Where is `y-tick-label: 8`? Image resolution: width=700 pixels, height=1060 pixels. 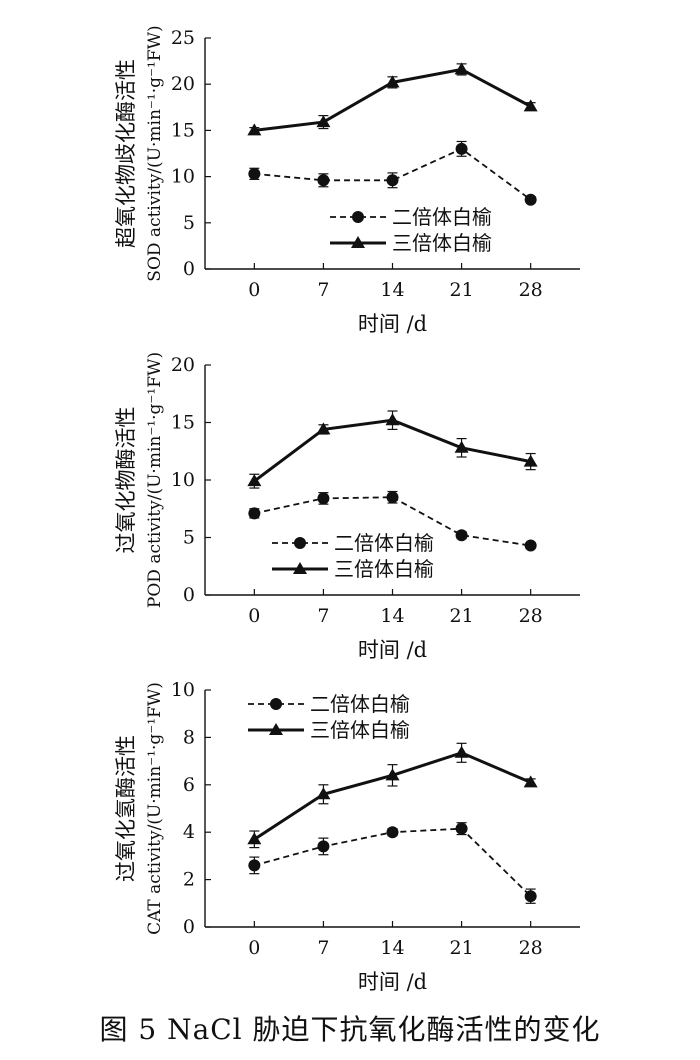 y-tick-label: 8 is located at coordinates (189, 737).